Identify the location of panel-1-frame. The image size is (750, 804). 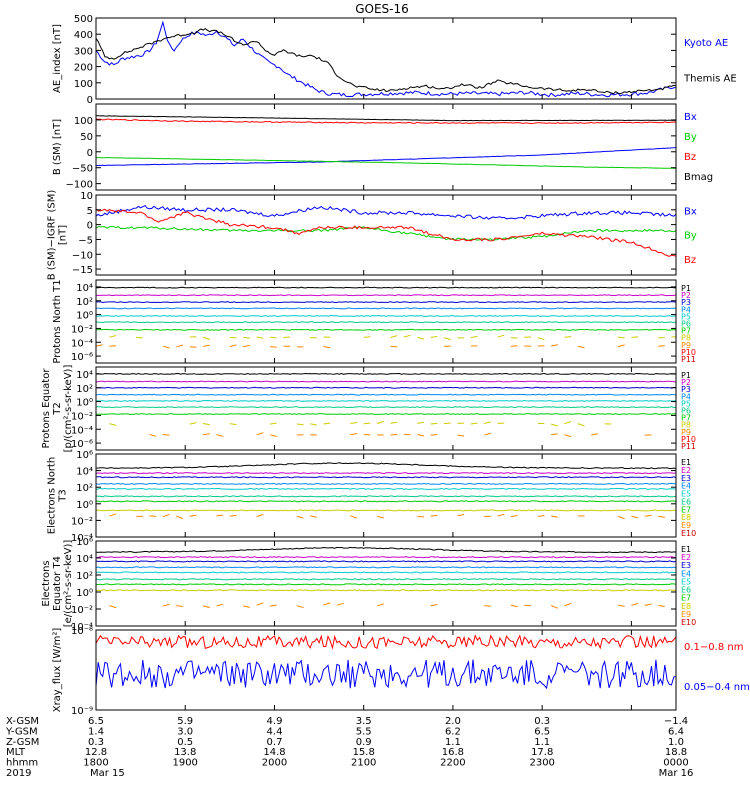
(386, 58).